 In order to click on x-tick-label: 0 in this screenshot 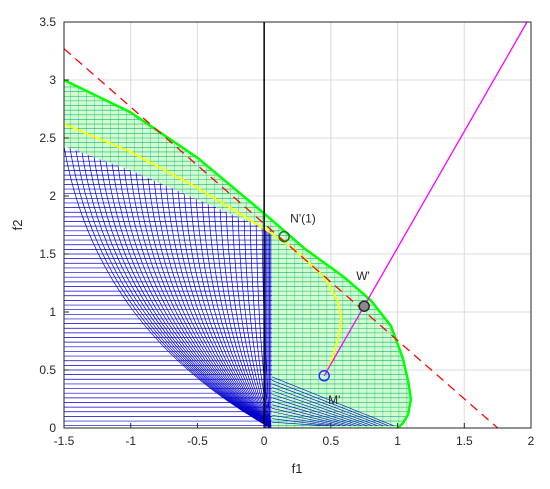, I will do `click(264, 441)`.